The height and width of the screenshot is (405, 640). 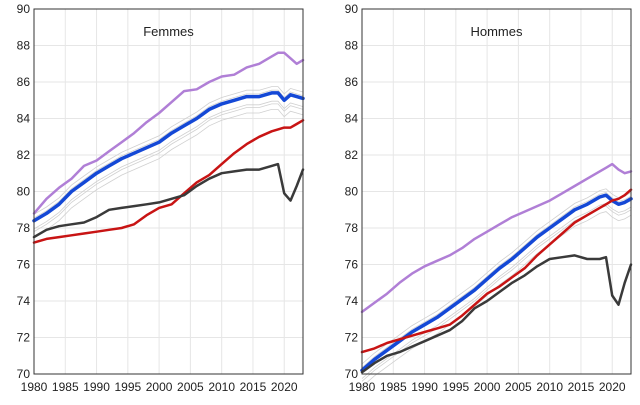 What do you see at coordinates (168, 31) in the screenshot?
I see `panel-title: Femmes` at bounding box center [168, 31].